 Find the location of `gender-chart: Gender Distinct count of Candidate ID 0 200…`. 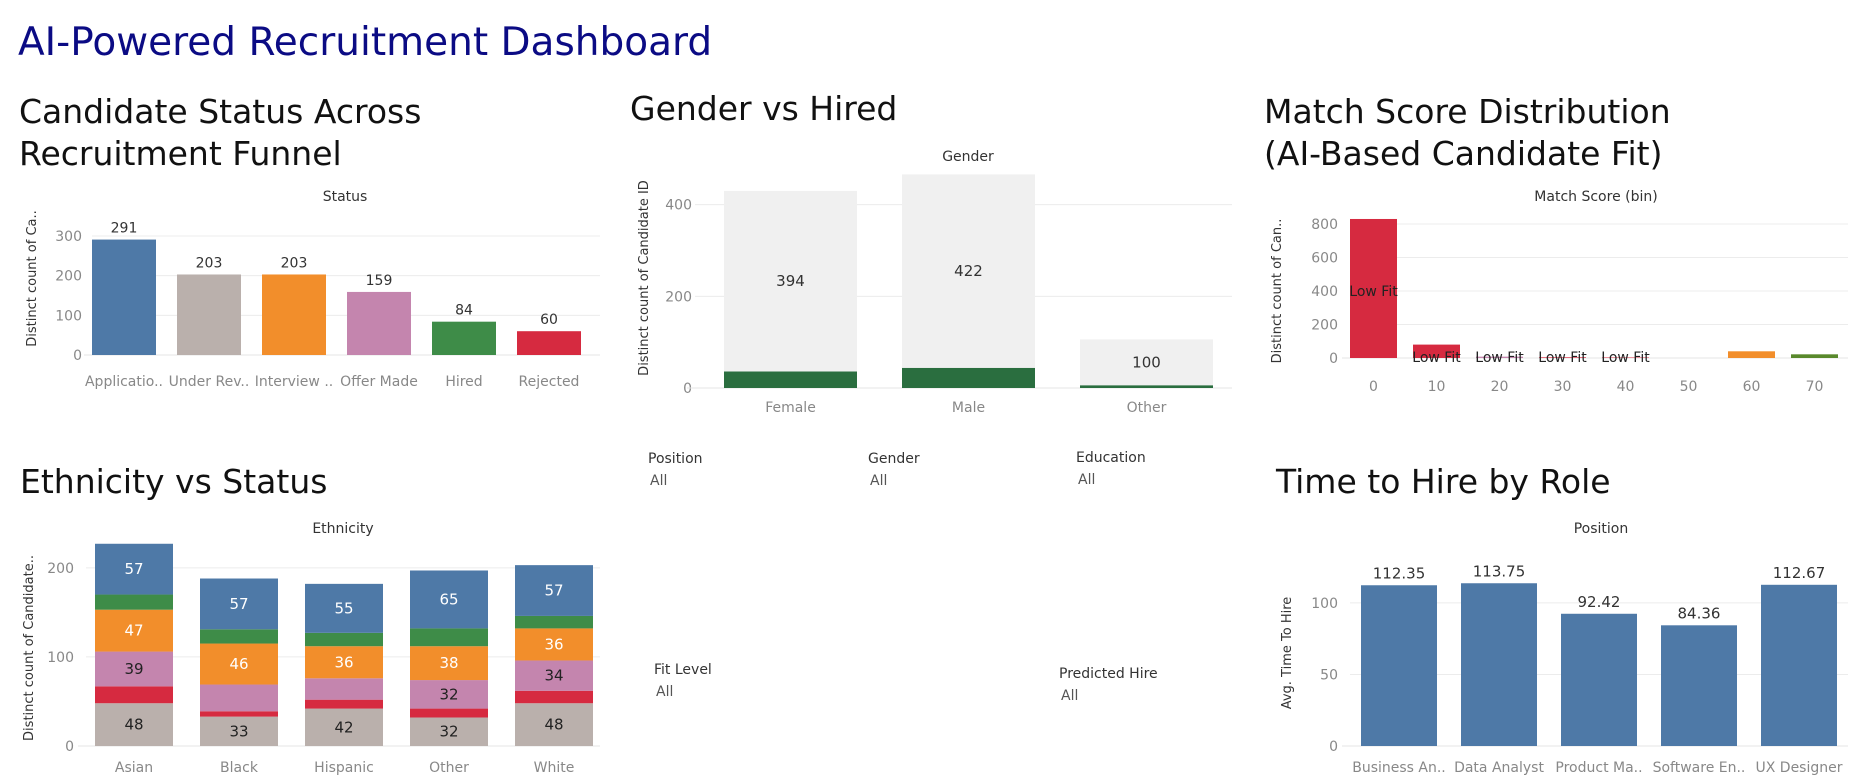

gender-chart: Gender Distinct count of Candidate ID 0 200… is located at coordinates (934, 282).